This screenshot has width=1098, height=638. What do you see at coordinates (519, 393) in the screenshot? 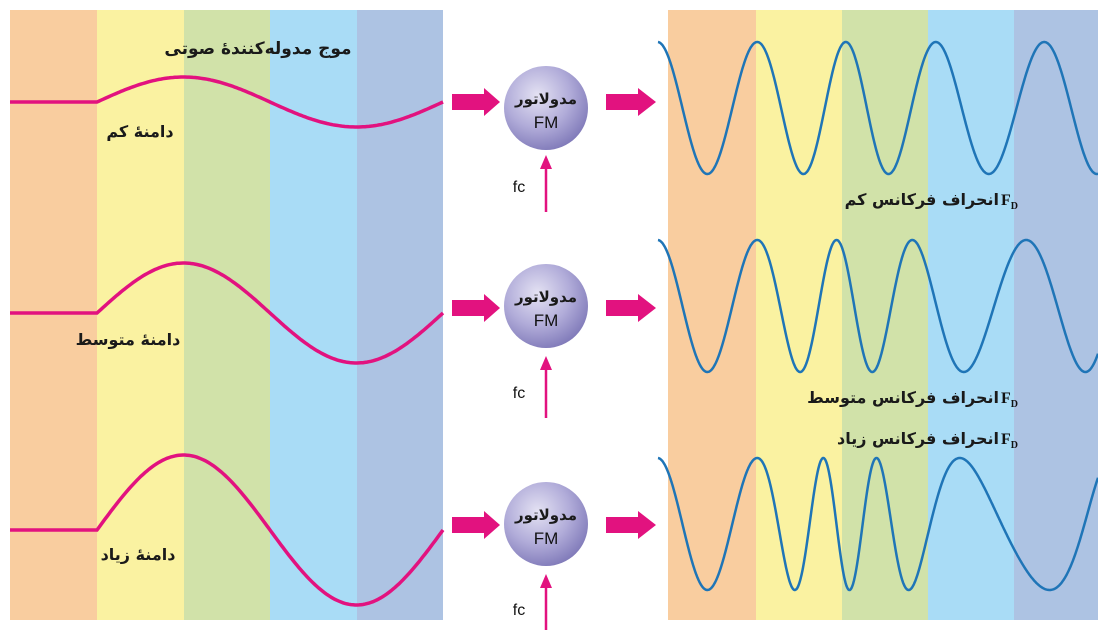
I see `carrier-label-medium: fc` at bounding box center [519, 393].